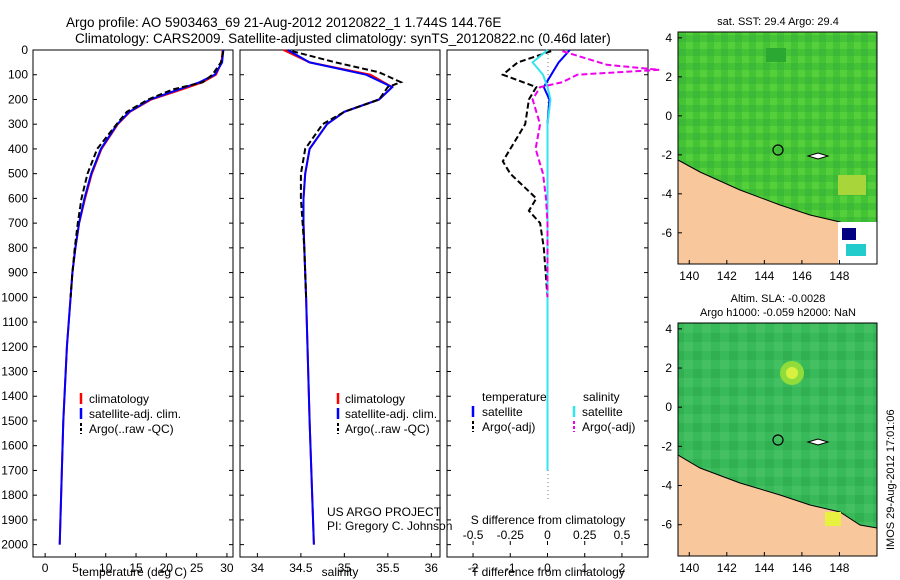  What do you see at coordinates (526, 174) in the screenshot?
I see `series-line-argo-adj-` at bounding box center [526, 174].